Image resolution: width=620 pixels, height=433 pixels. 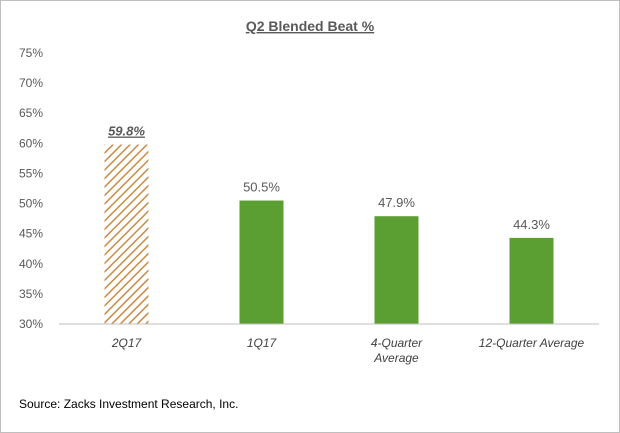 What do you see at coordinates (31, 324) in the screenshot?
I see `y-tick-label: 30%` at bounding box center [31, 324].